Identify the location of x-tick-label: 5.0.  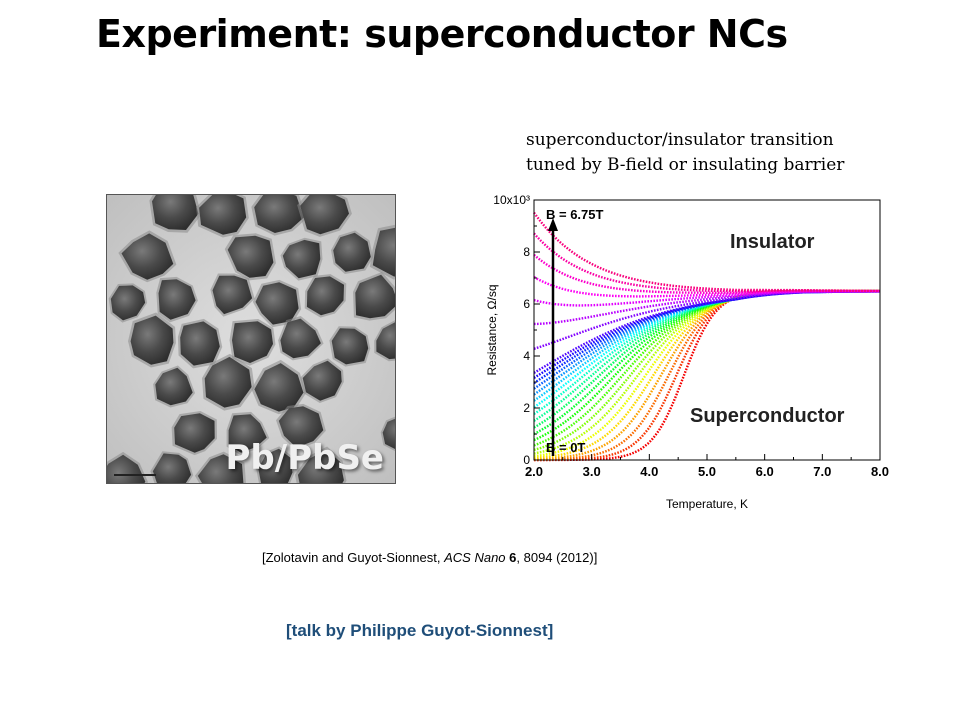
(707, 471).